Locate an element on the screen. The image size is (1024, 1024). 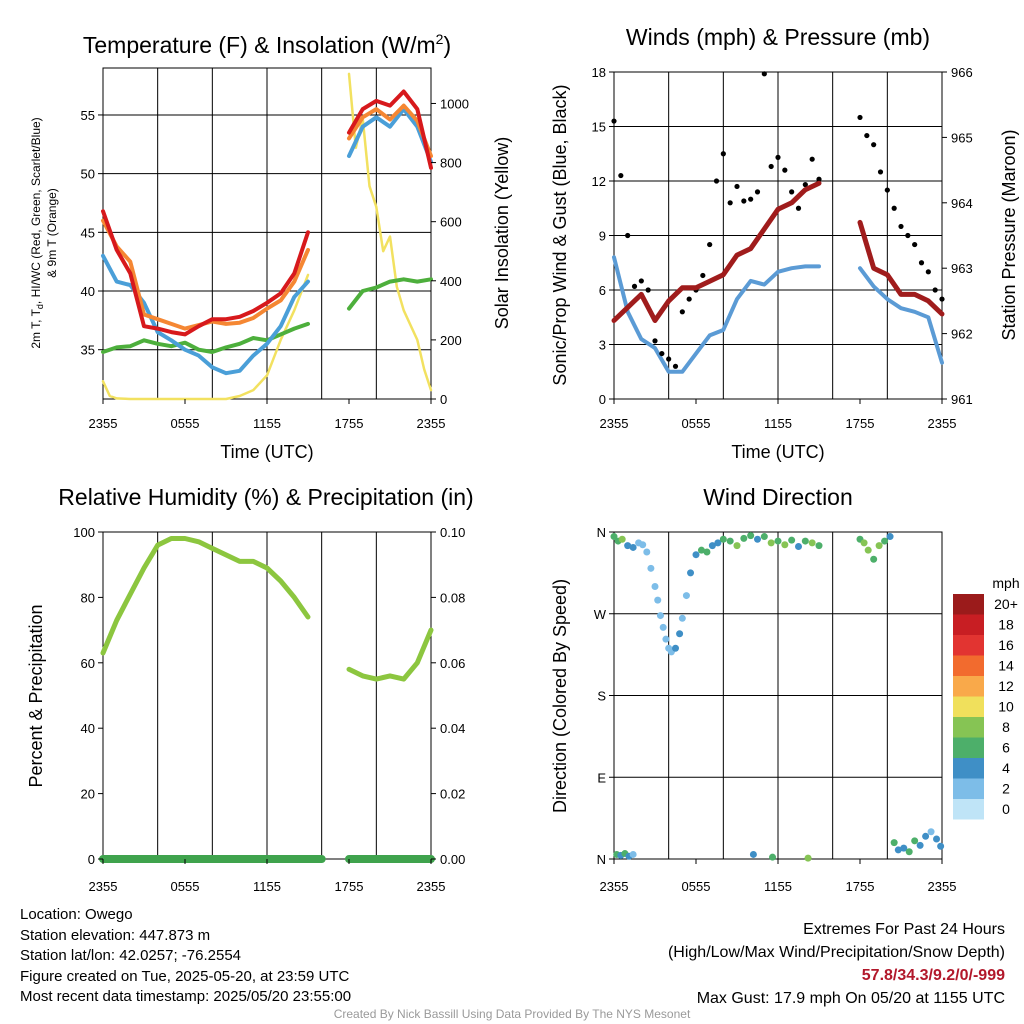
y-tick-label: N is located at coordinates (601, 859).